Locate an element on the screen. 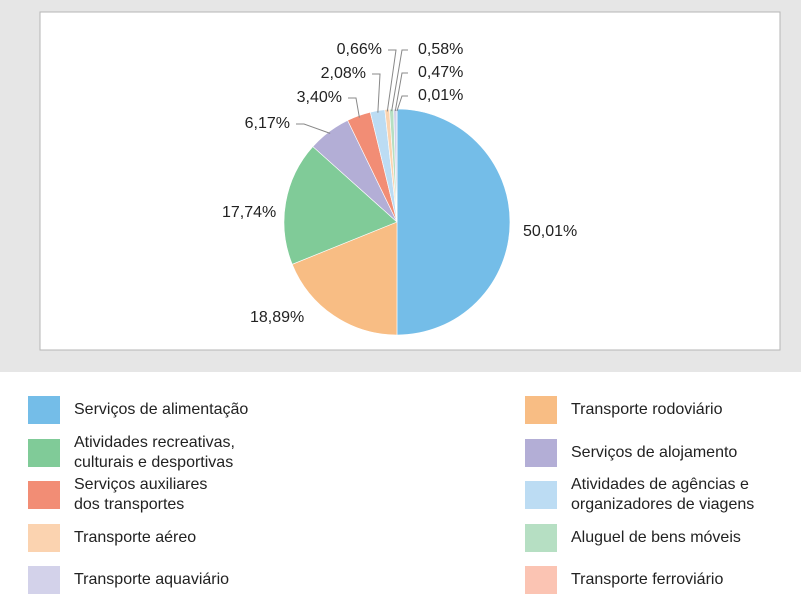 This screenshot has height=602, width=801. legend-item: Transporte aquaviário is located at coordinates (128, 580).